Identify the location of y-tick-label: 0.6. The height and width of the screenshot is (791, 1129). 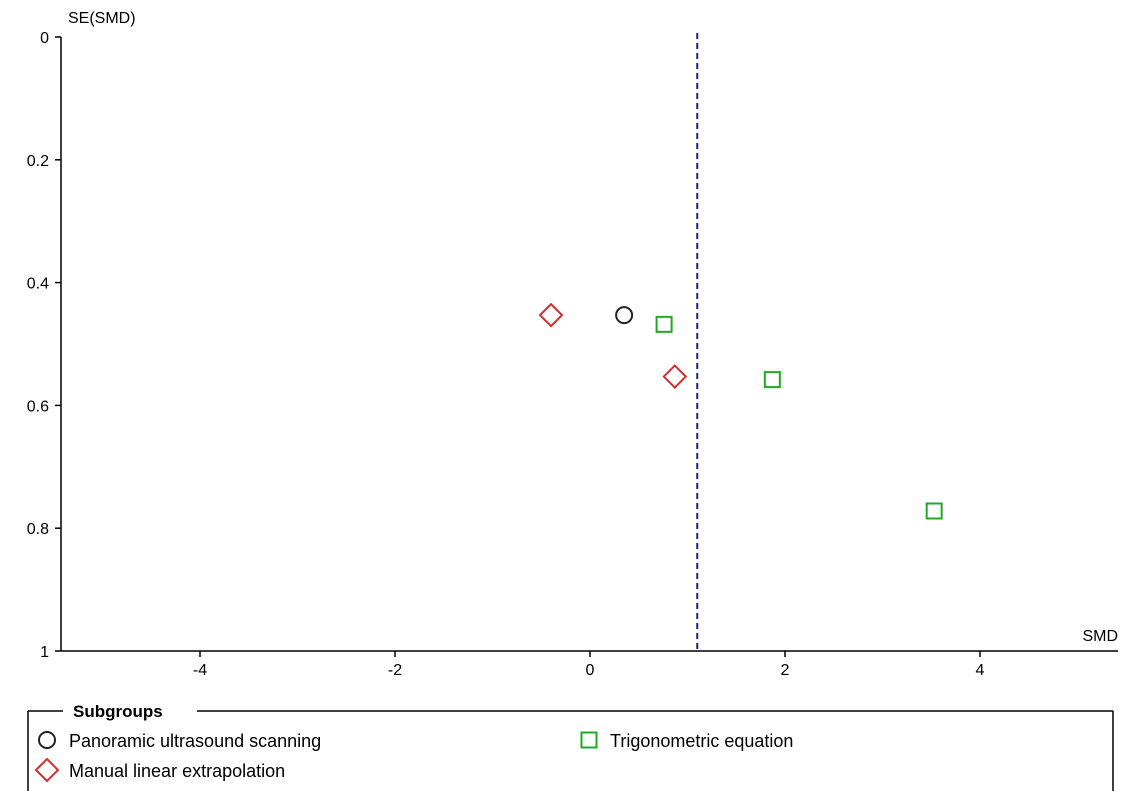
(38, 406).